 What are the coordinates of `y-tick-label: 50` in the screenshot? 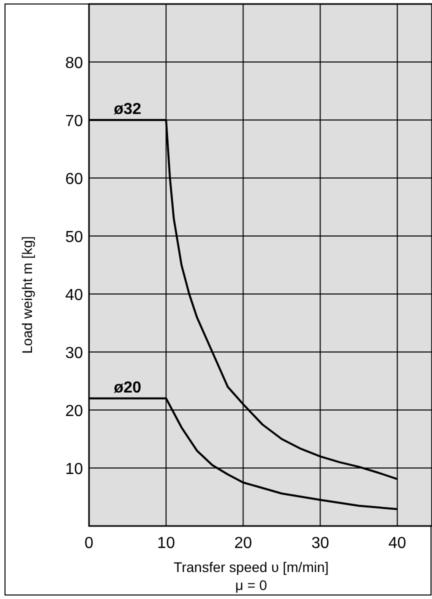 It's located at (74, 237).